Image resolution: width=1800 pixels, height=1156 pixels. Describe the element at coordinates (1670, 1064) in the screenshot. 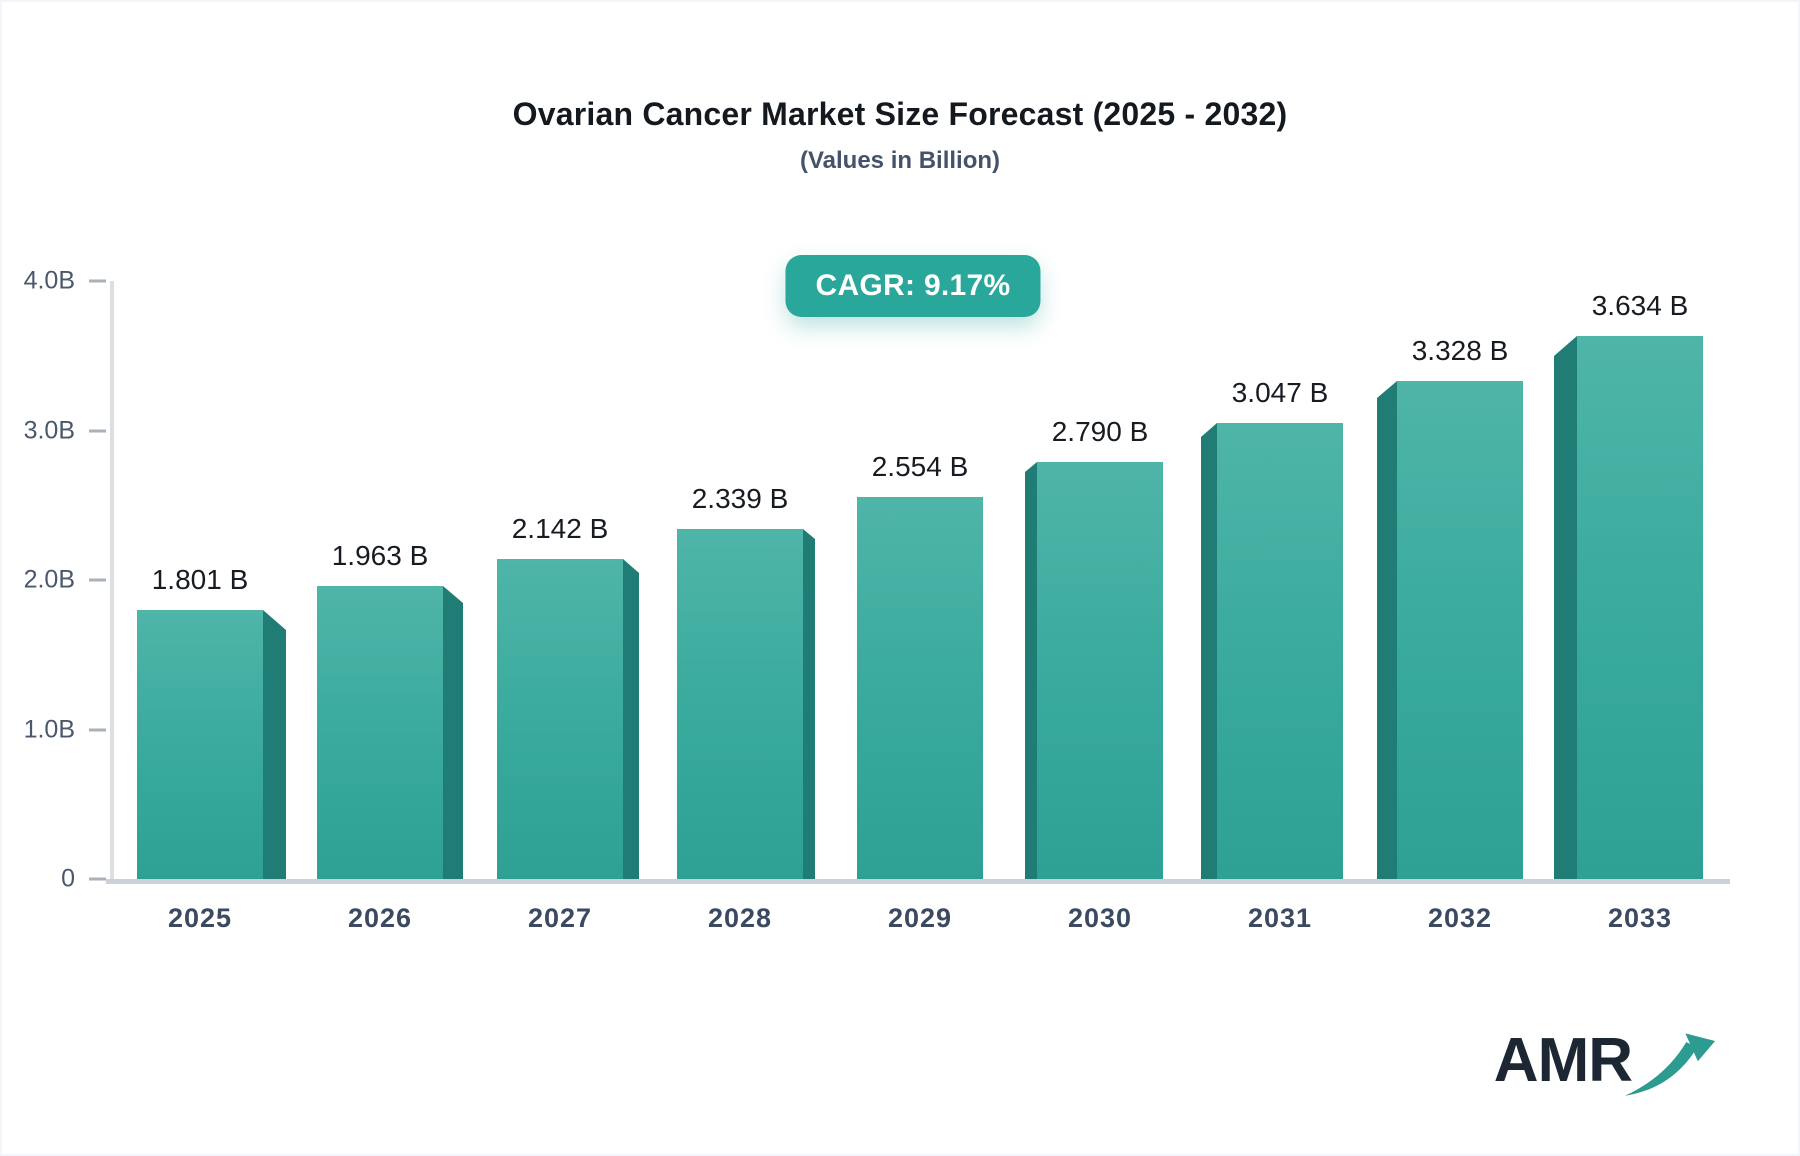

I see `trending-up-arrow-icon` at that location.